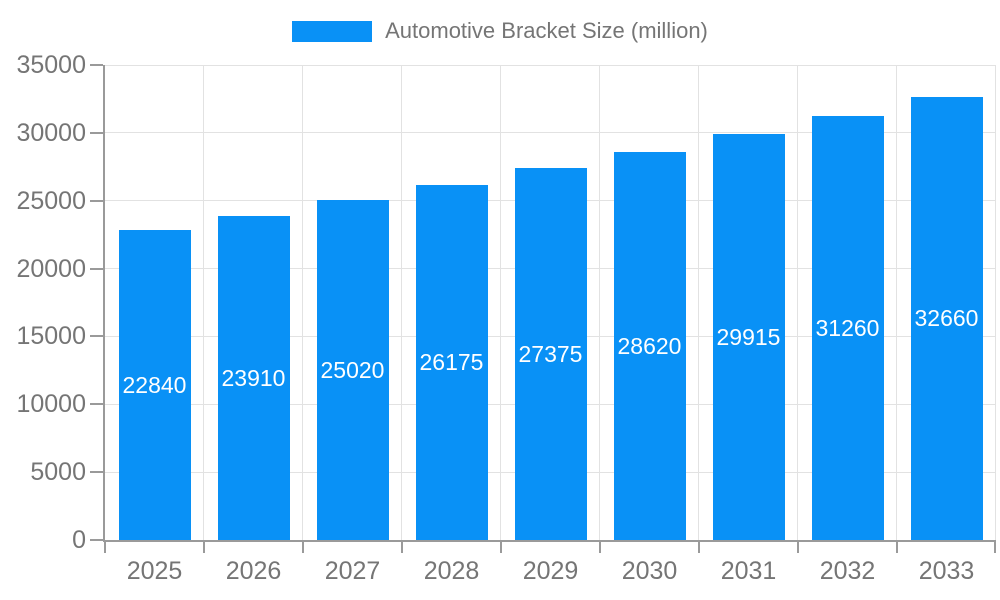  I want to click on x-axis-category-label: 2026, so click(253, 571).